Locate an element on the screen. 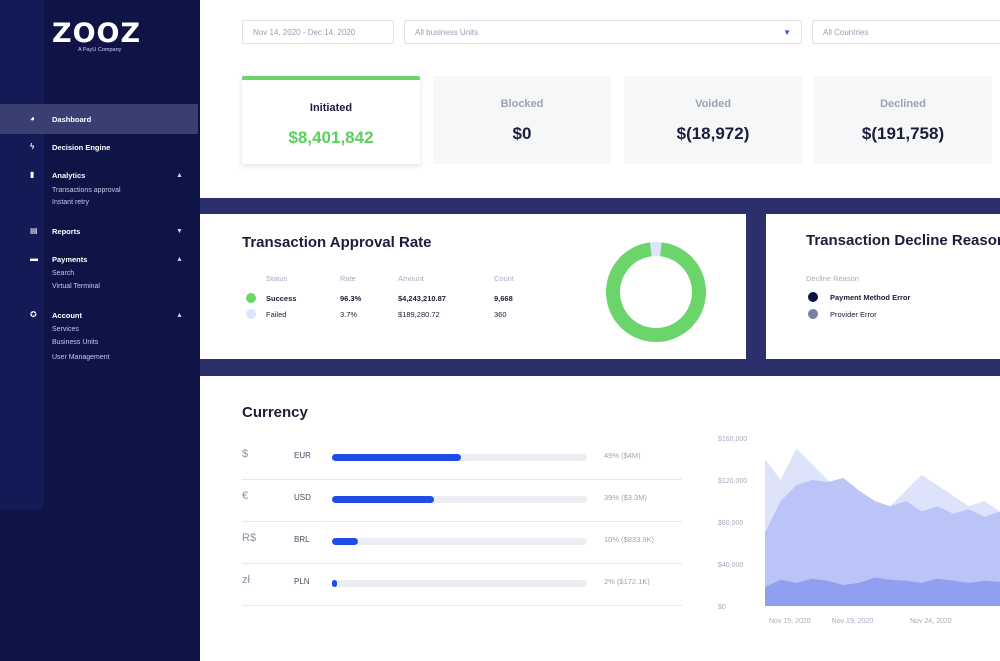  sidebar-subitem-transactions-approval: Transactions approval is located at coordinates (86, 190).